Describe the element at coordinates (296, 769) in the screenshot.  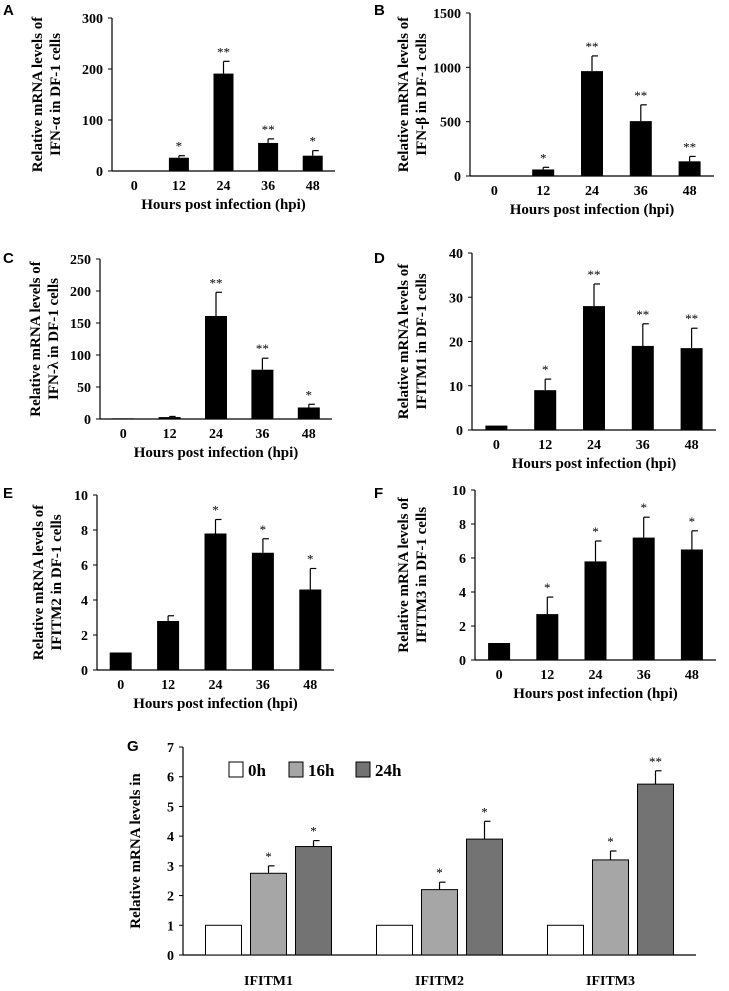
I see `legend-swatch-16h` at that location.